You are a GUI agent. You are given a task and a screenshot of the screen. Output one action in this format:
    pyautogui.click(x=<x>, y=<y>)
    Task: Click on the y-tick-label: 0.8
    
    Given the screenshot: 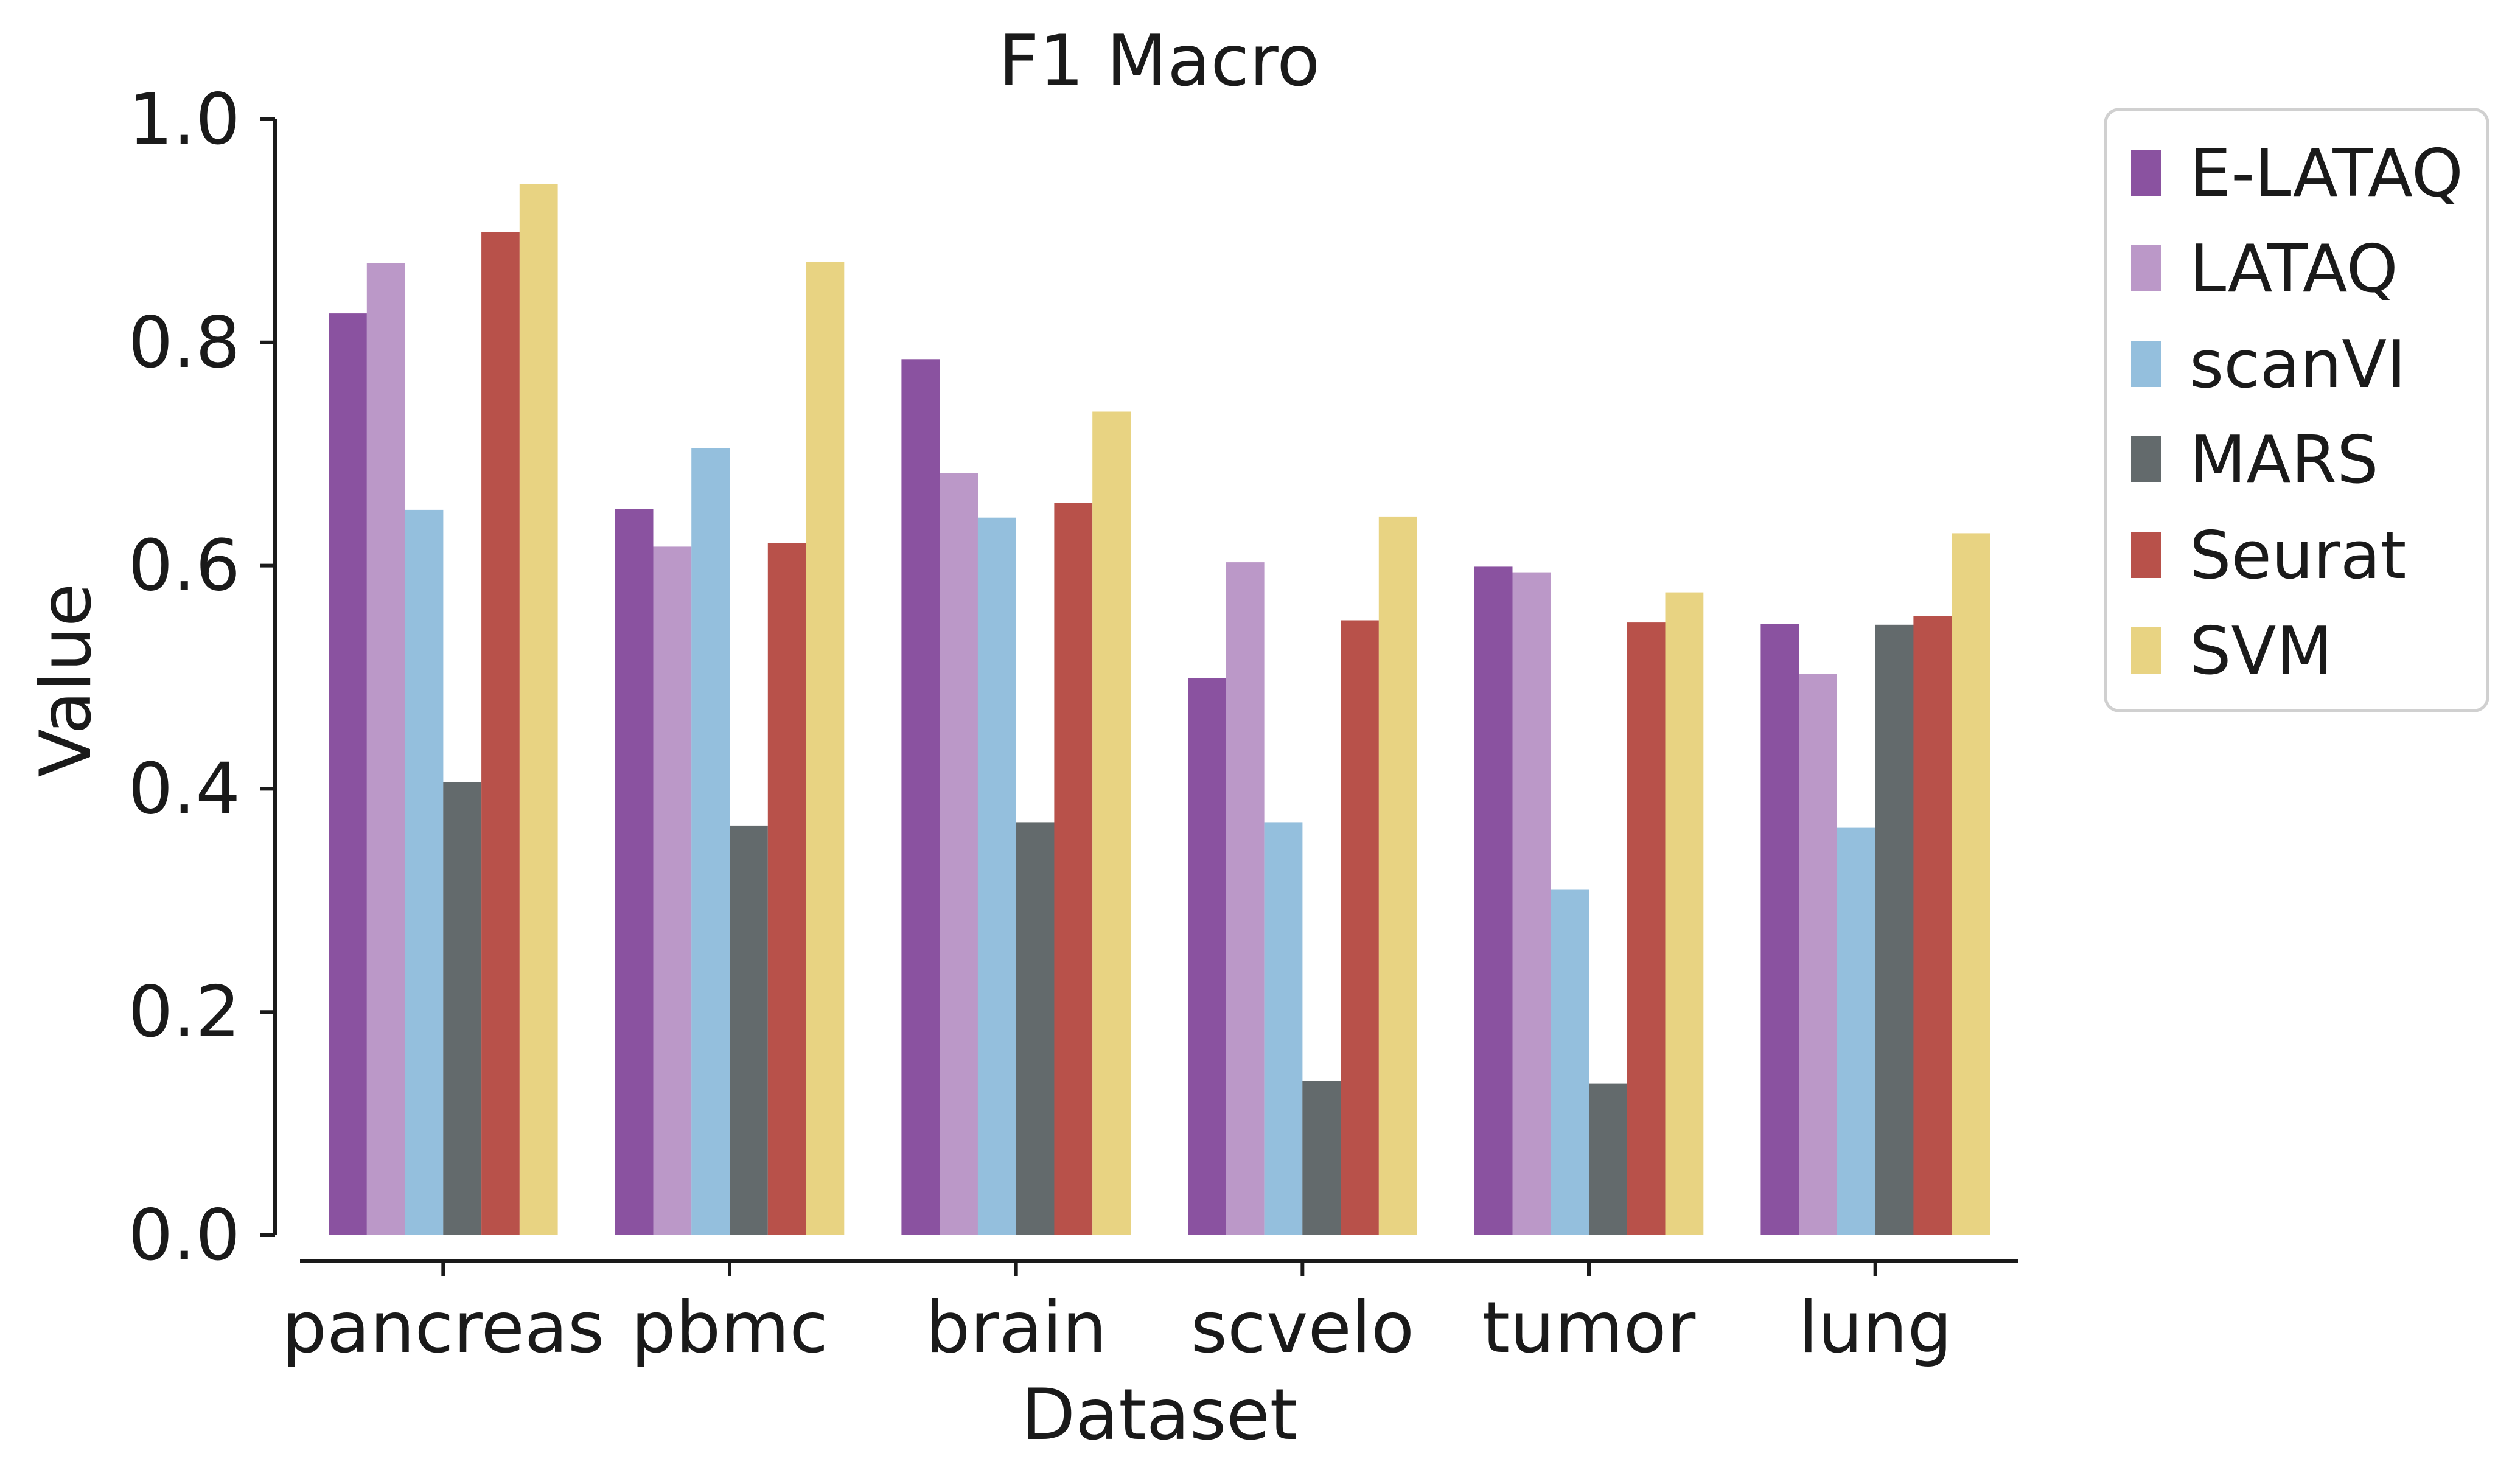 What is the action you would take?
    pyautogui.click(x=184, y=343)
    